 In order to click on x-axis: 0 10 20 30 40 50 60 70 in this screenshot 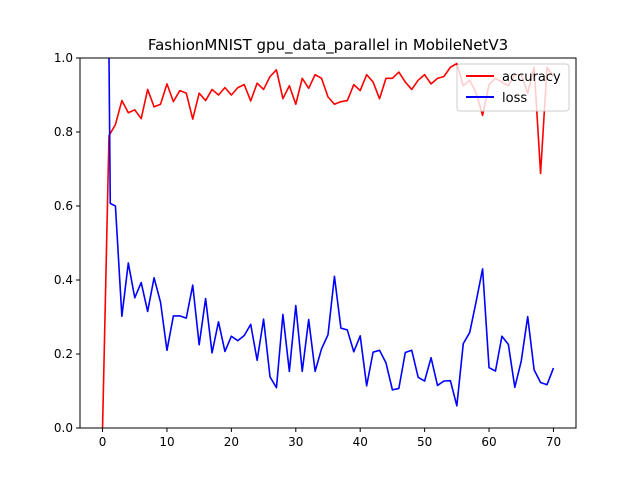, I will do `click(330, 438)`.